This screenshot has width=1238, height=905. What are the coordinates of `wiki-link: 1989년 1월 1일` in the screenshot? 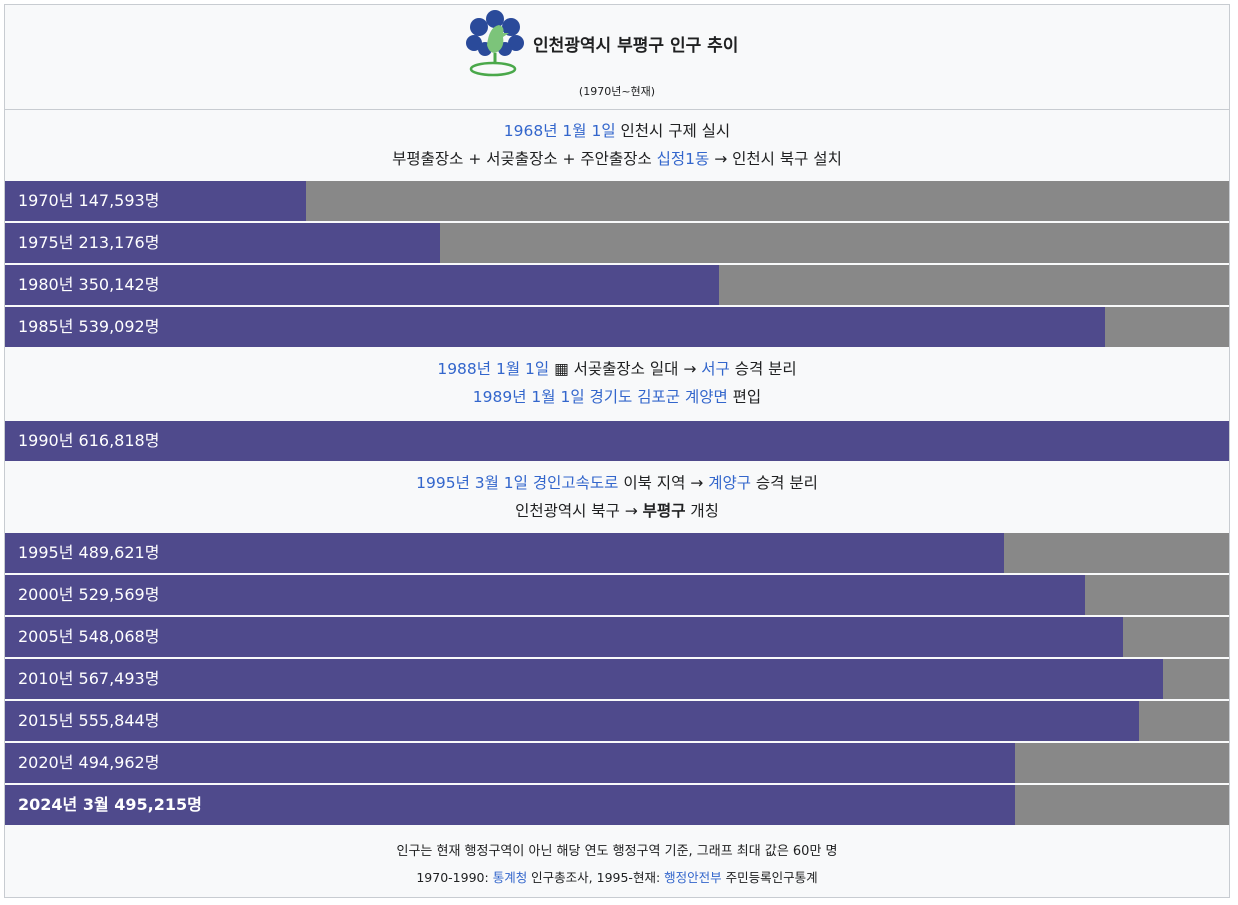 It's located at (528, 397).